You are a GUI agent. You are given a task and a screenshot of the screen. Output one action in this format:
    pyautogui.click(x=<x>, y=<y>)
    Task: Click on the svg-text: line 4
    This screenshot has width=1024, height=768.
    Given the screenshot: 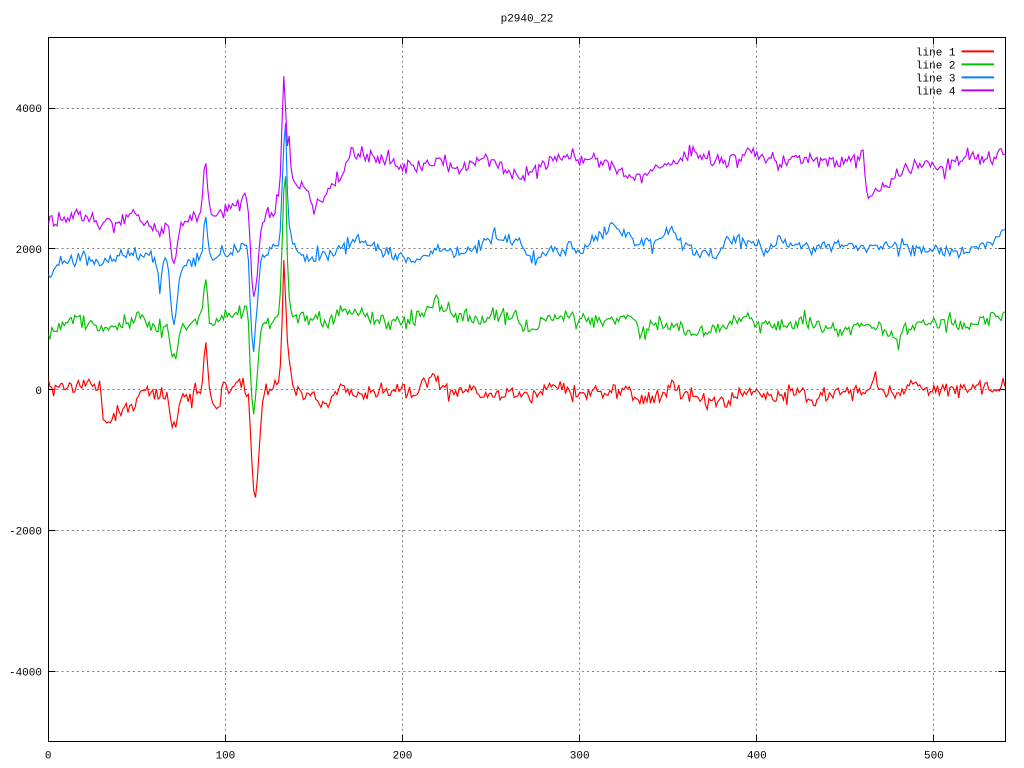 What is the action you would take?
    pyautogui.click(x=936, y=92)
    